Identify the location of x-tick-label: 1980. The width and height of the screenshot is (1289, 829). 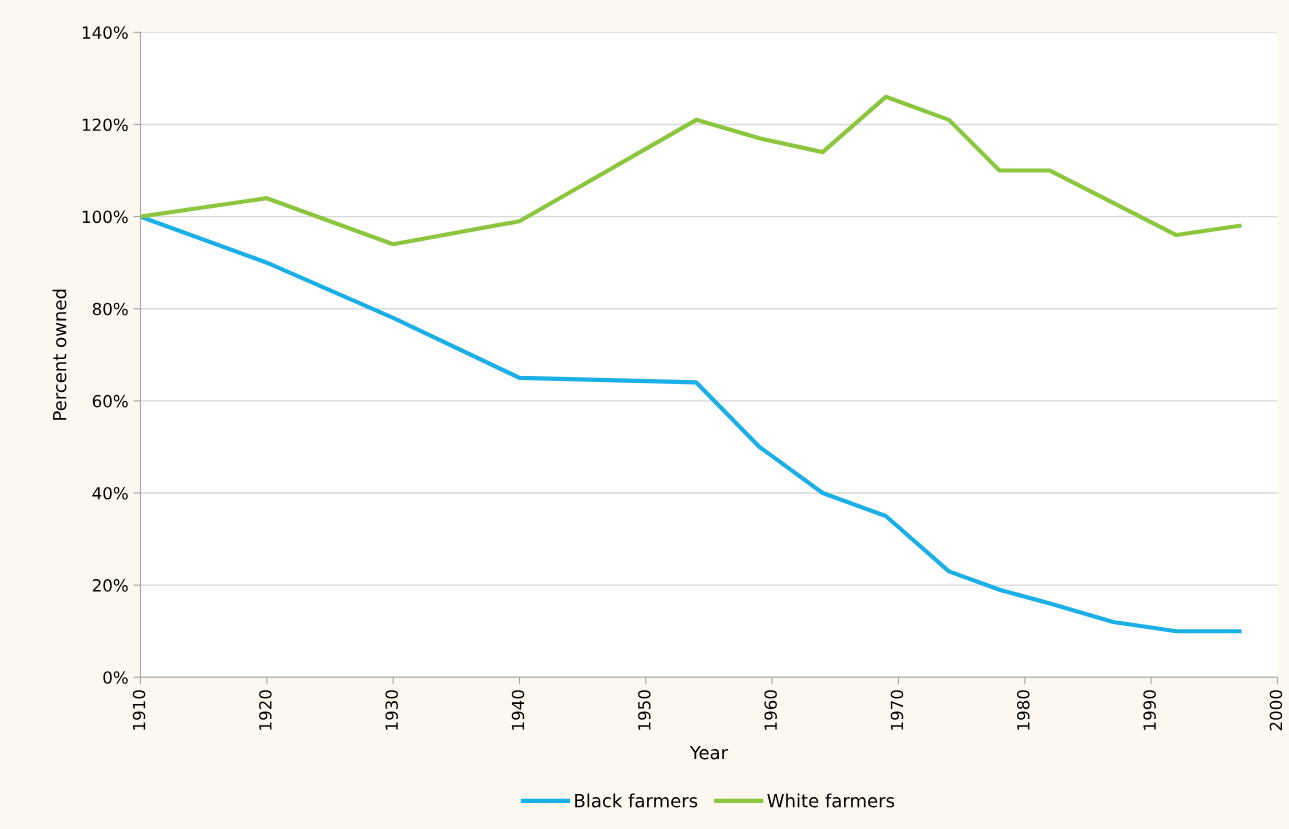
(1023, 710).